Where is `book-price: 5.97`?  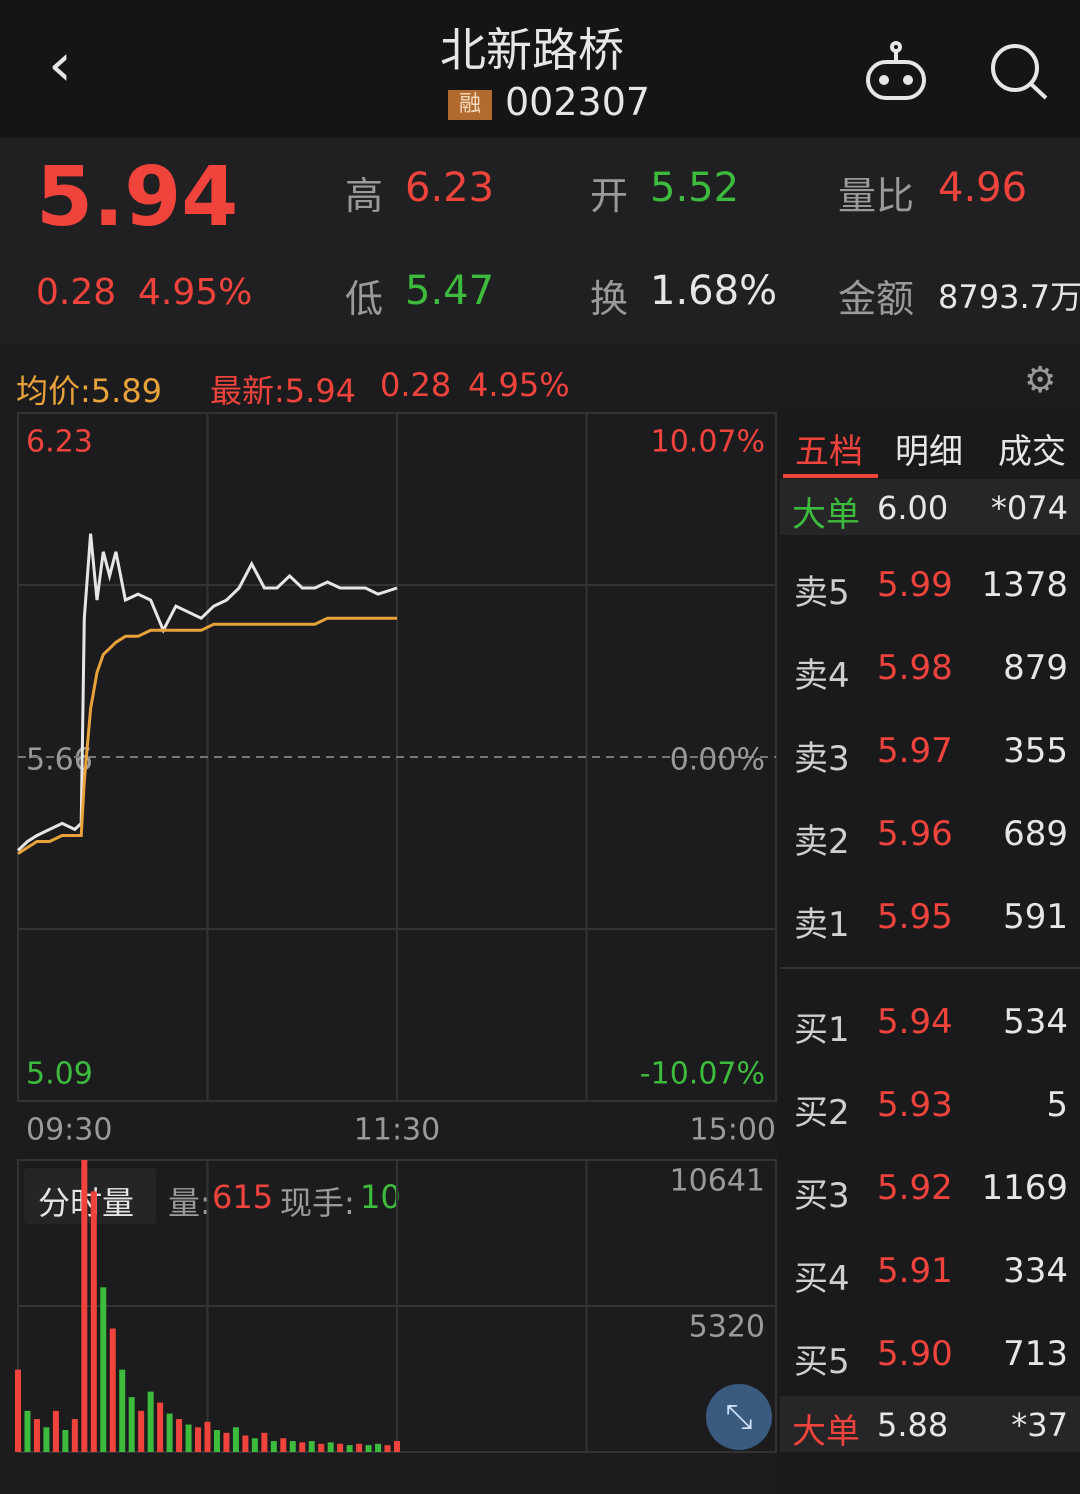
book-price: 5.97 is located at coordinates (915, 751).